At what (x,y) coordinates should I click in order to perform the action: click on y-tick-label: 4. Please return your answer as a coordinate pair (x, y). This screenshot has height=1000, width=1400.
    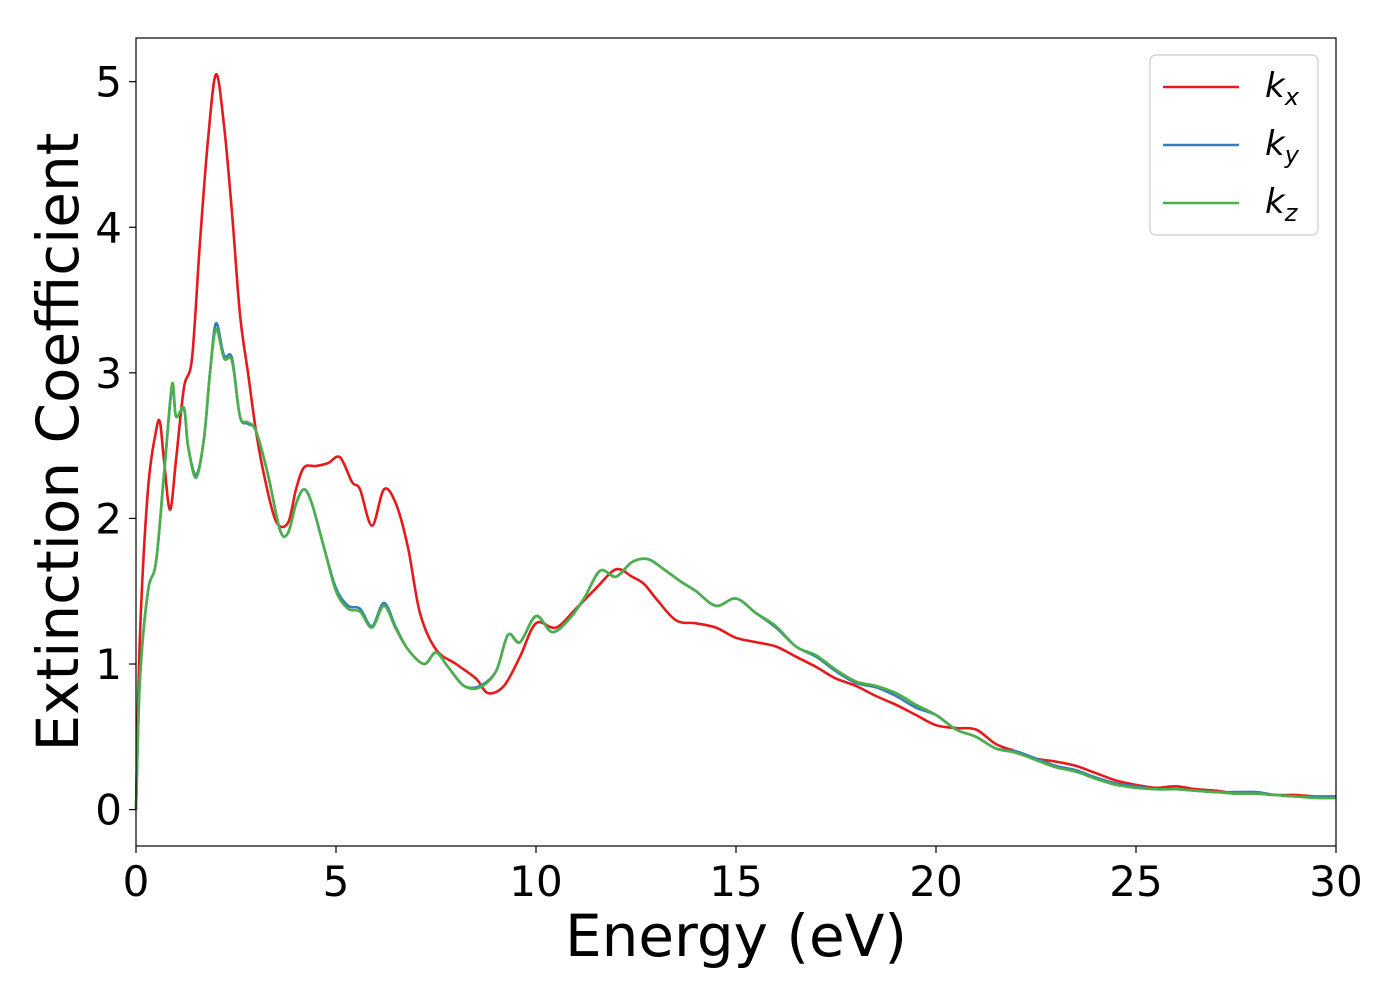
    Looking at the image, I should click on (108, 227).